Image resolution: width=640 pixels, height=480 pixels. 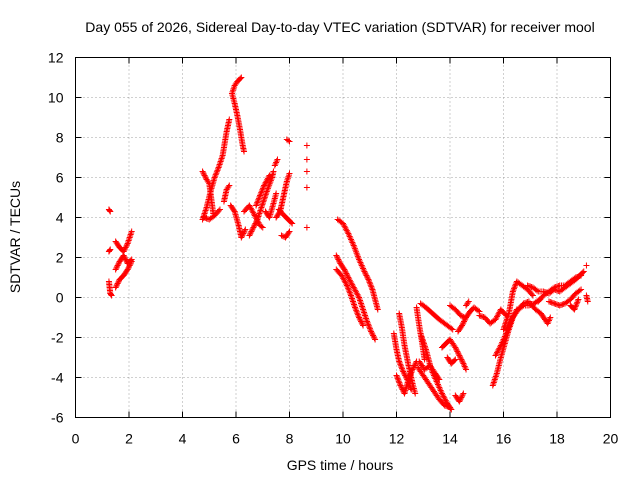 What do you see at coordinates (504, 439) in the screenshot?
I see `x-tick-label: 16` at bounding box center [504, 439].